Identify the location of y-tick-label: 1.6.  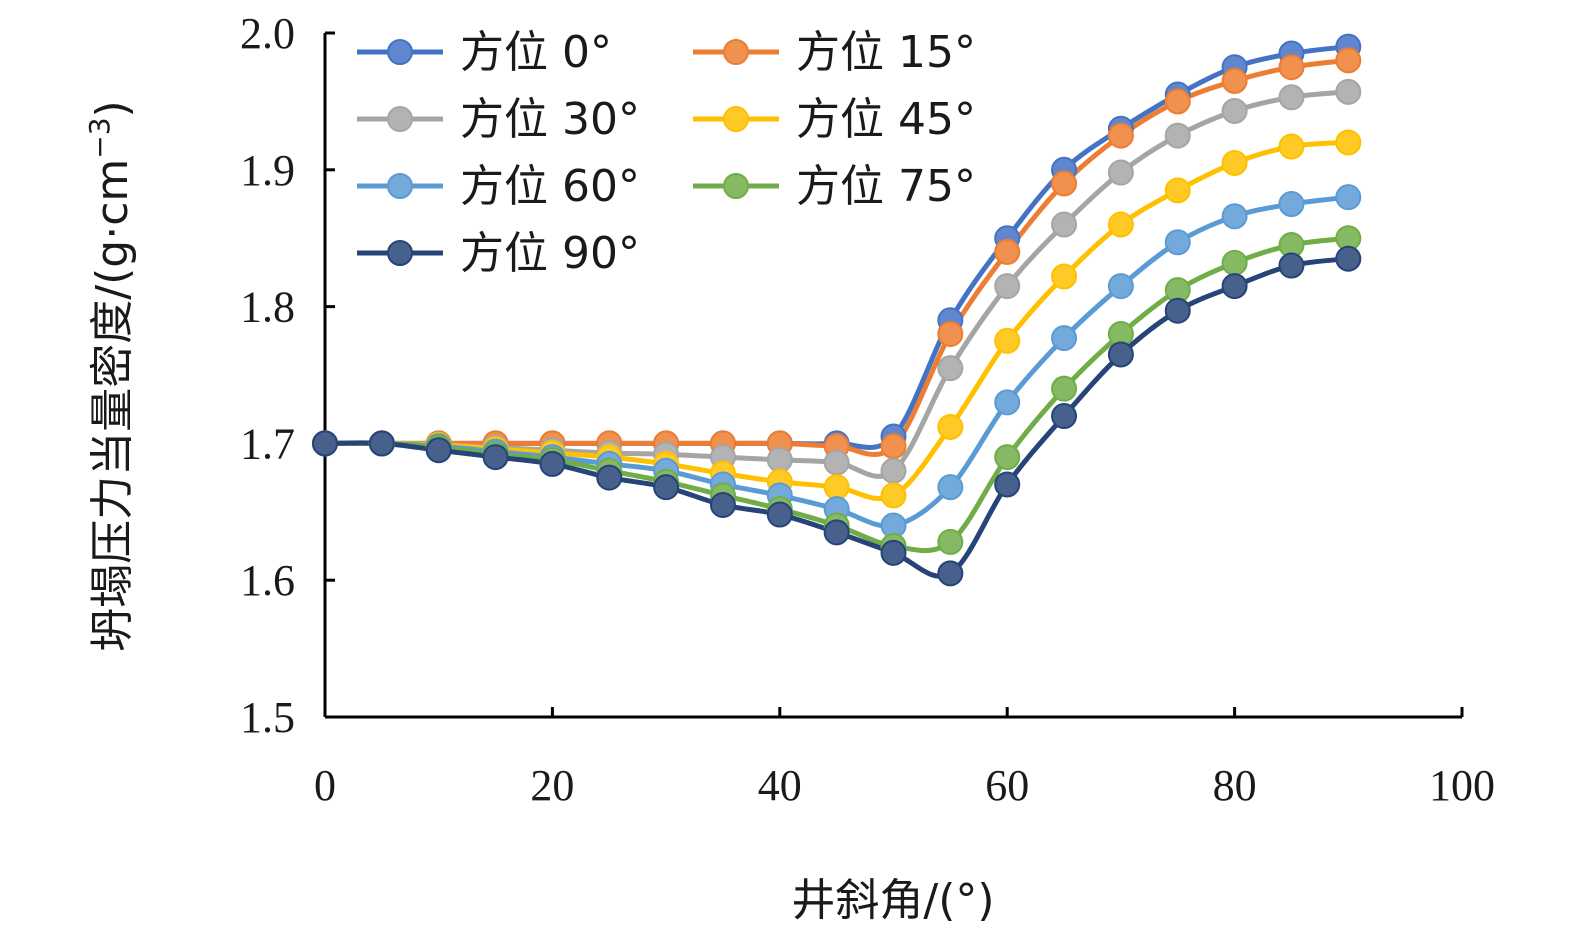
(267, 580).